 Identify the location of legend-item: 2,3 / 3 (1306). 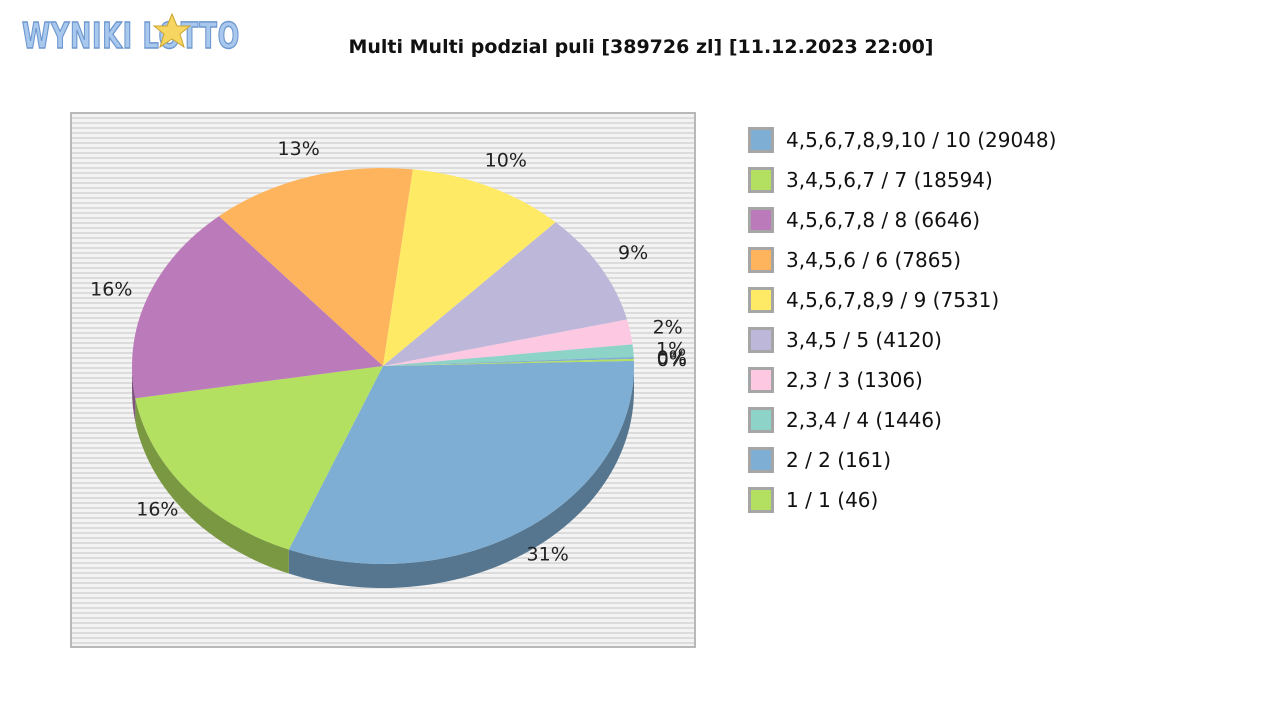
(902, 380).